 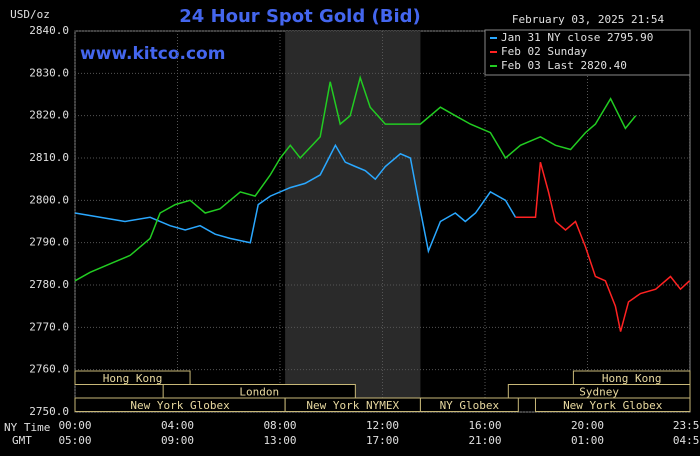 I want to click on x2-tick-label: 05:00, so click(x=74, y=440).